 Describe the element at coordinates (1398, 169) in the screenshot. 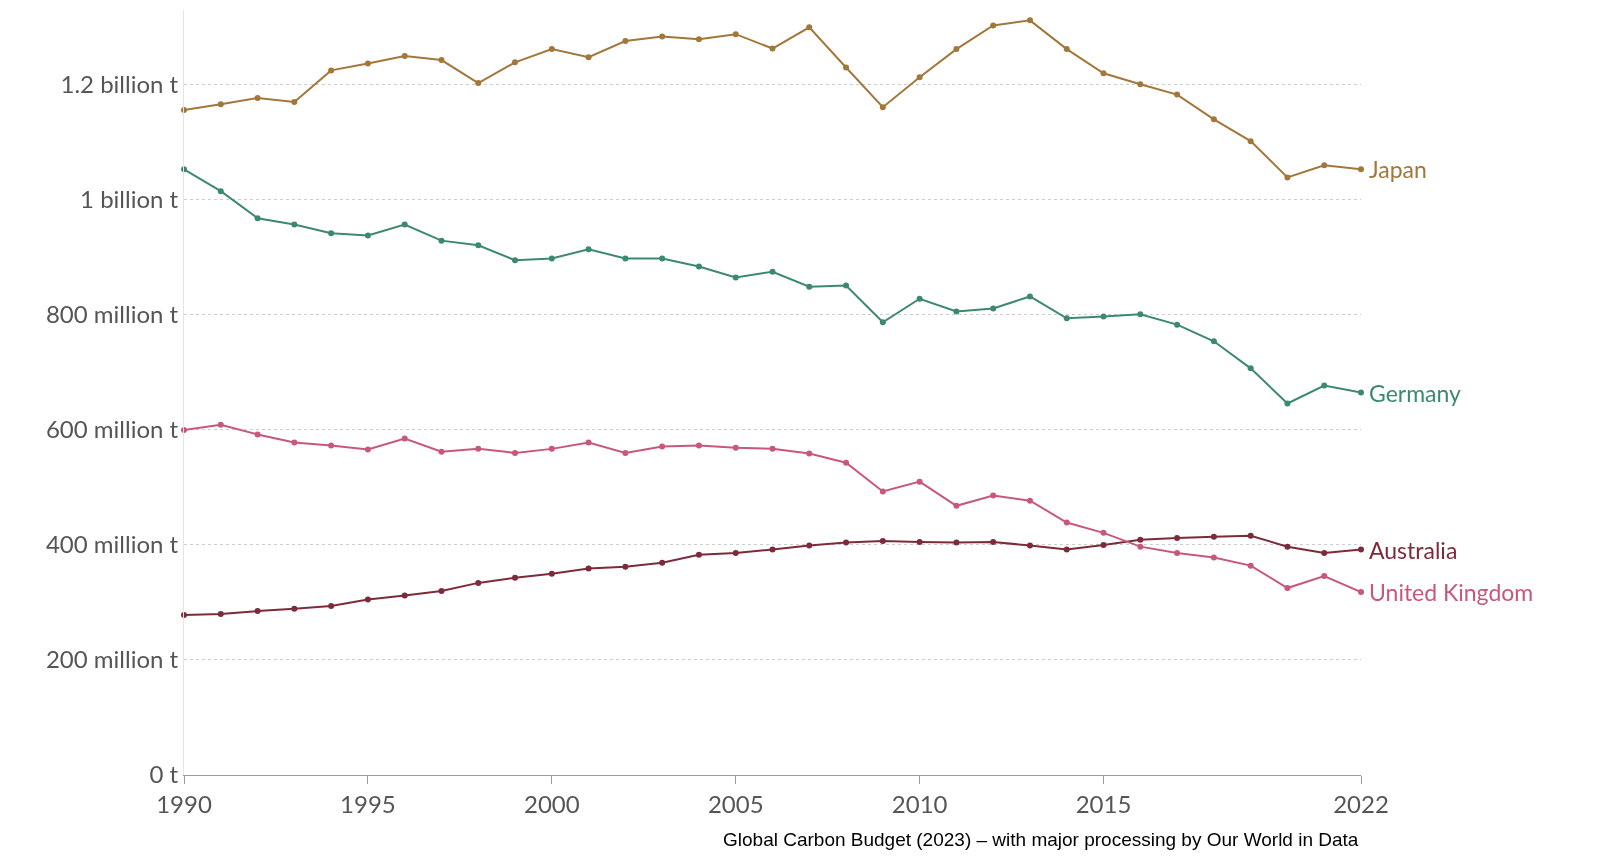

I see `series-label: Japan` at that location.